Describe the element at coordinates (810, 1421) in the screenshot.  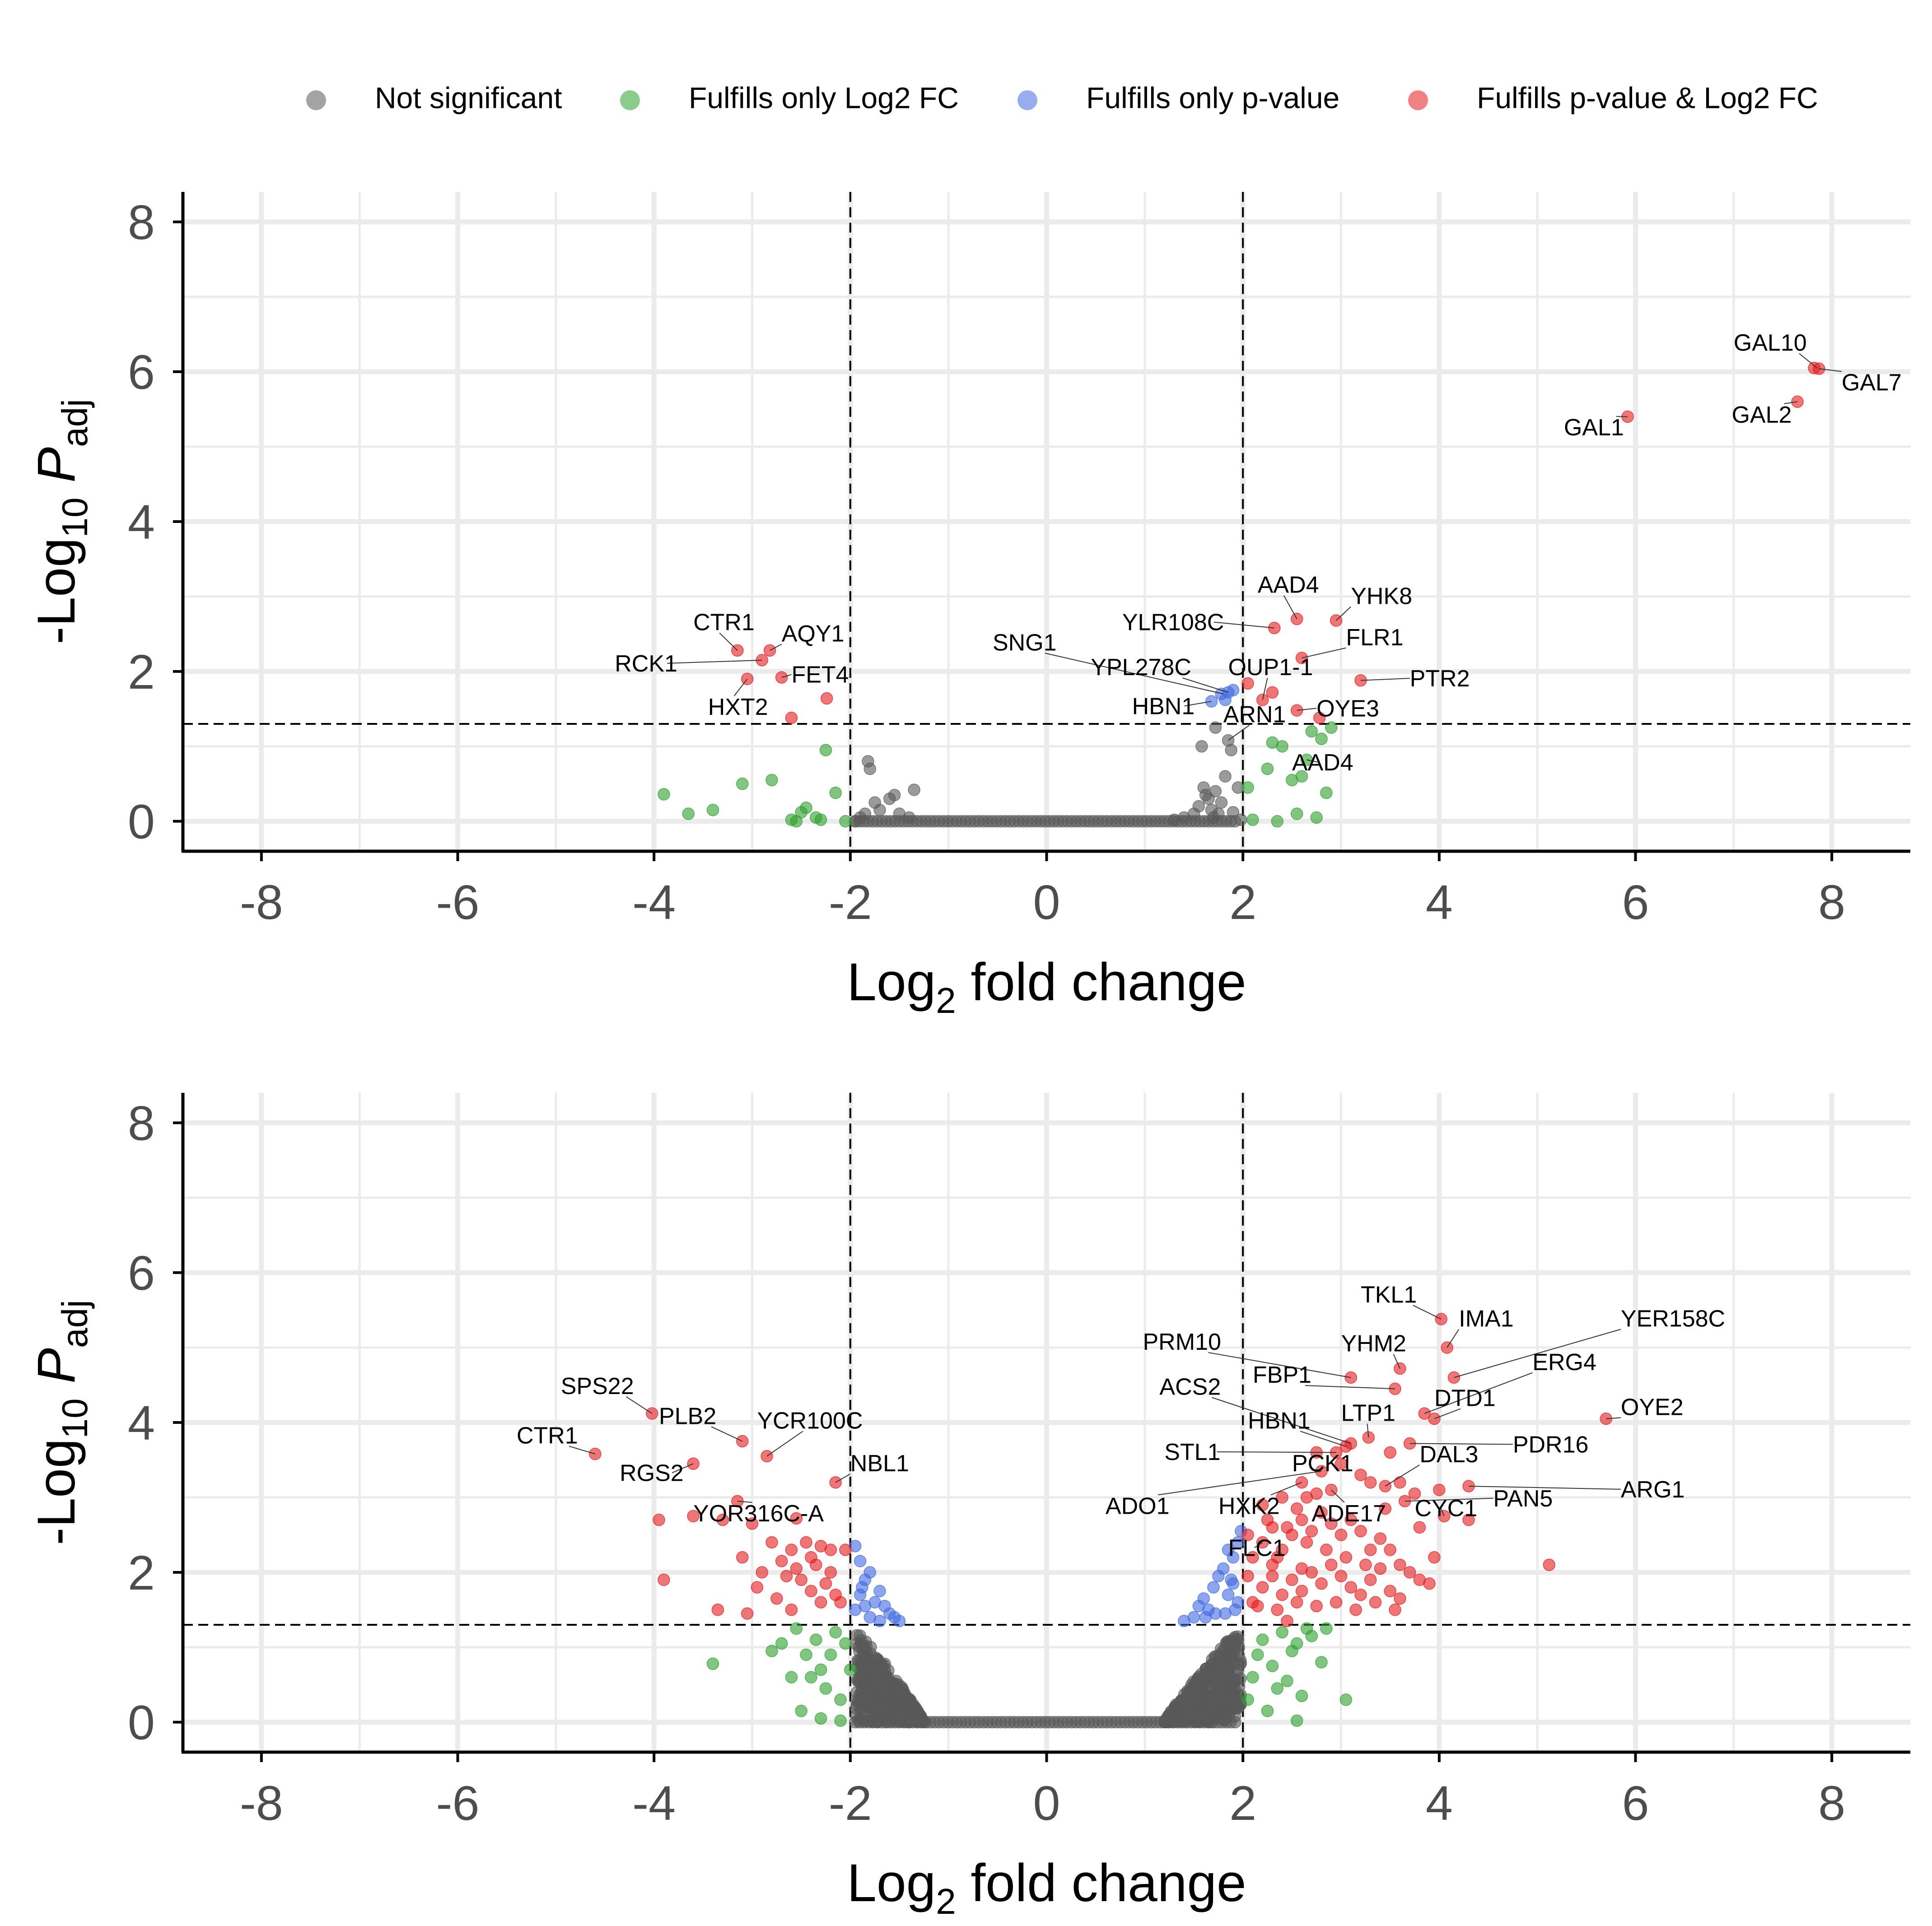
I see `gene-label: YCR100C` at that location.